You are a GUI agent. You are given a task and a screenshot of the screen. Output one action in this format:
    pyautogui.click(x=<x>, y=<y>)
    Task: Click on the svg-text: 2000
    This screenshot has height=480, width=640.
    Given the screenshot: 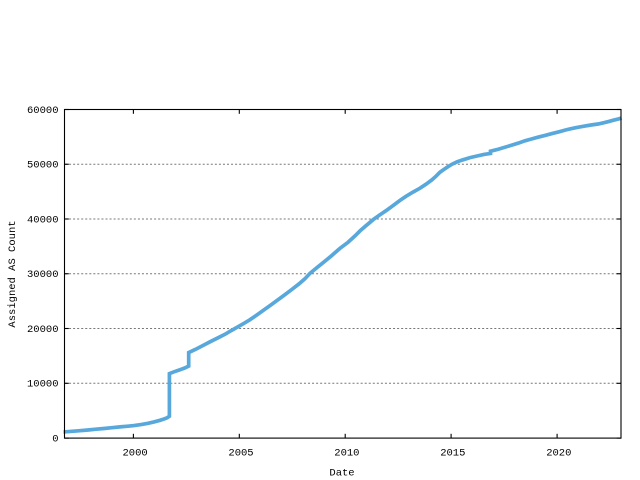 What is the action you would take?
    pyautogui.click(x=134, y=454)
    